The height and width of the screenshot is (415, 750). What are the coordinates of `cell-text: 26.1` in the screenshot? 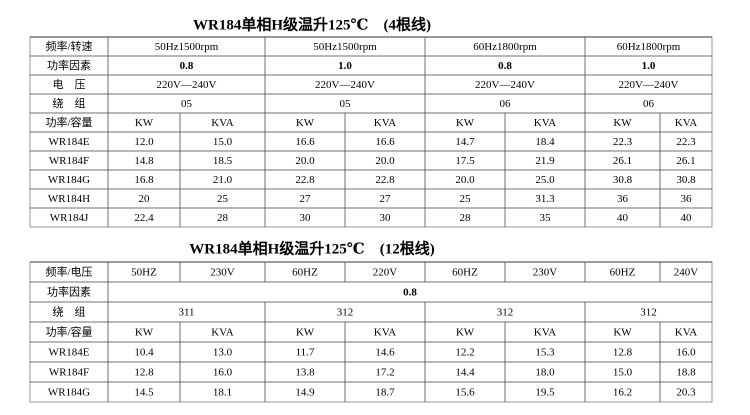 It's located at (685, 161).